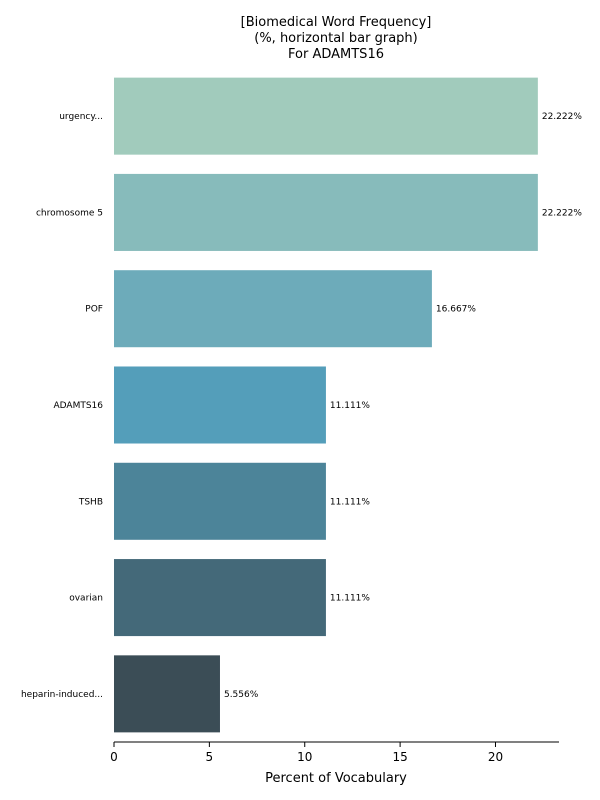 The height and width of the screenshot is (800, 600). I want to click on x-tick-label-2: 10, so click(304, 757).